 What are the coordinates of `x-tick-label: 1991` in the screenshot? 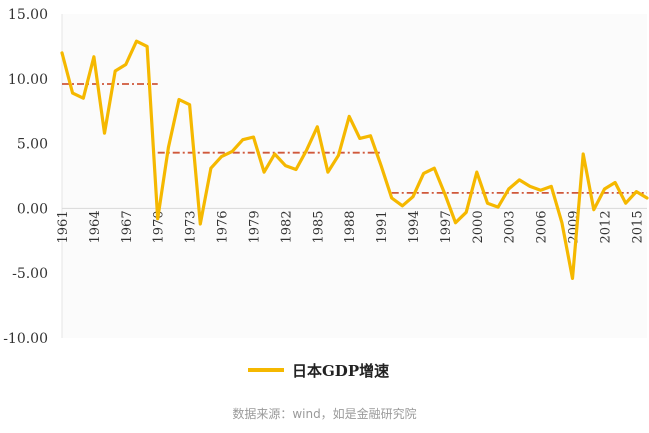 It's located at (382, 226).